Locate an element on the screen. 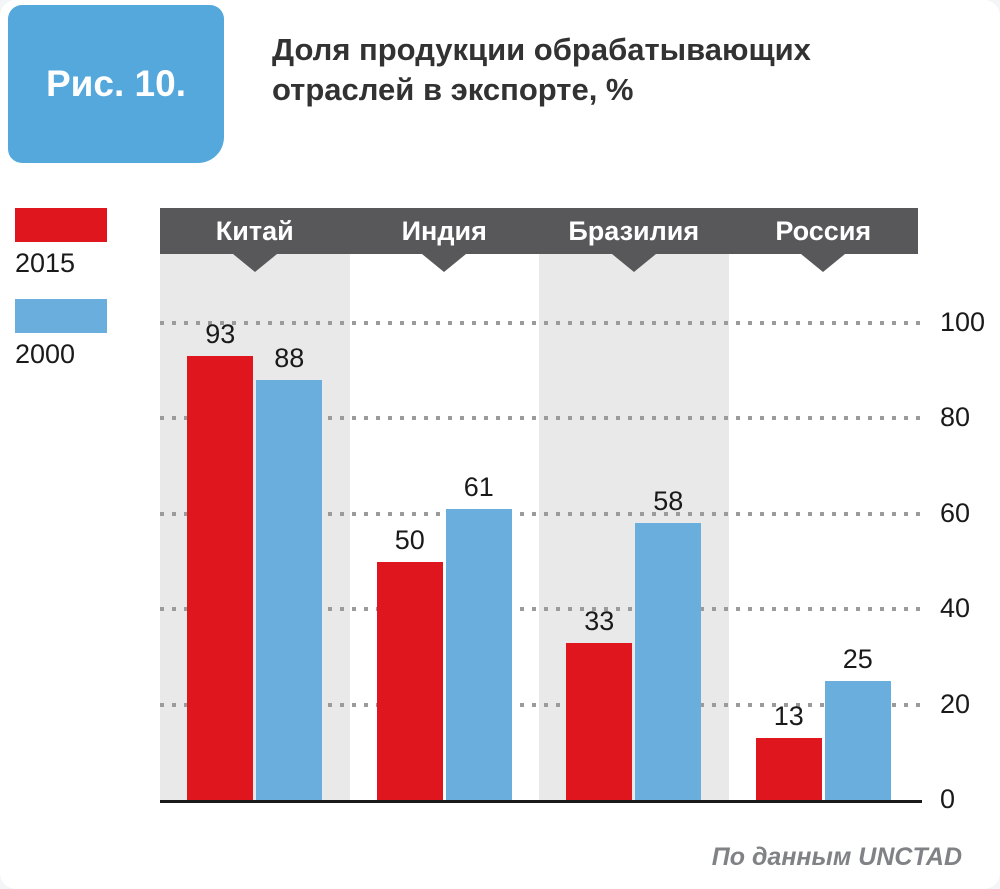  y-tick-40: 40 is located at coordinates (955, 608).